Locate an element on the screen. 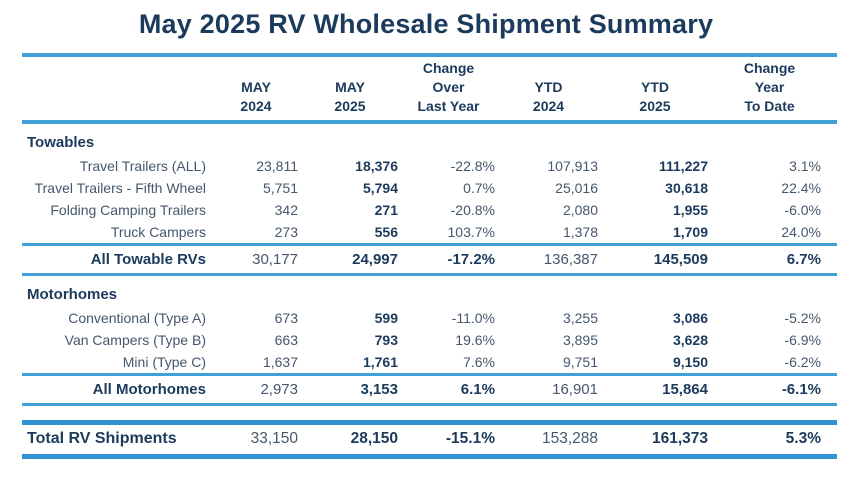 The height and width of the screenshot is (480, 852). cell-change-year-to-date: 22.4% is located at coordinates (801, 188).